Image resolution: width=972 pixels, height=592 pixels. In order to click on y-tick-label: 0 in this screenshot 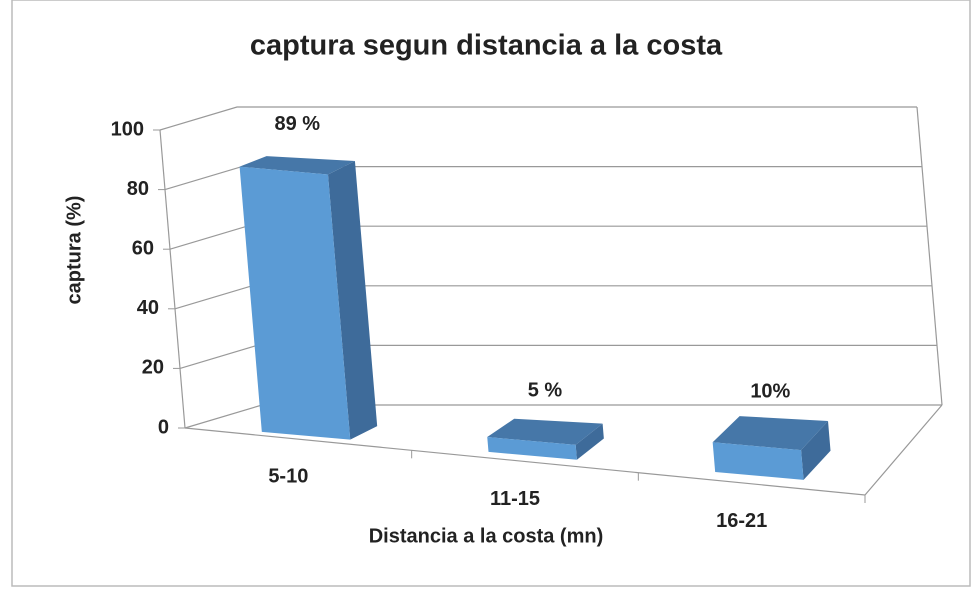, I will do `click(163, 427)`.